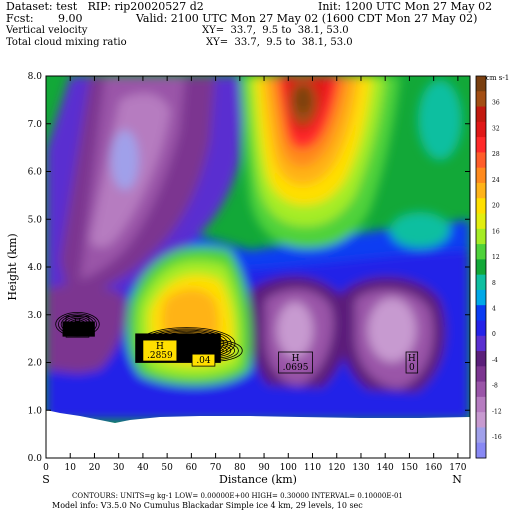  What do you see at coordinates (496, 231) in the screenshot?
I see `colorbar-label: 16` at bounding box center [496, 231].